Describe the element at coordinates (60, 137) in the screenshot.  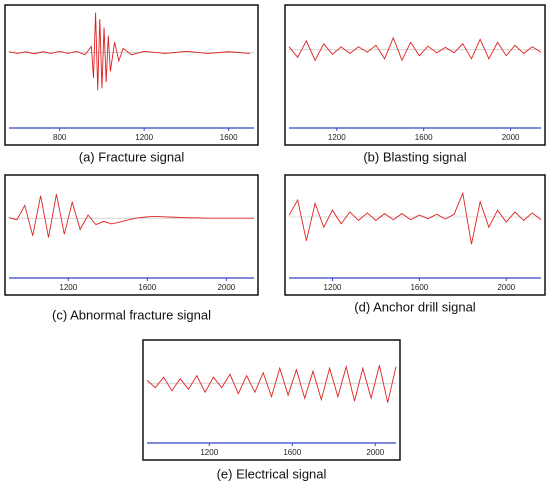
I see `x-tick-label: 800` at that location.